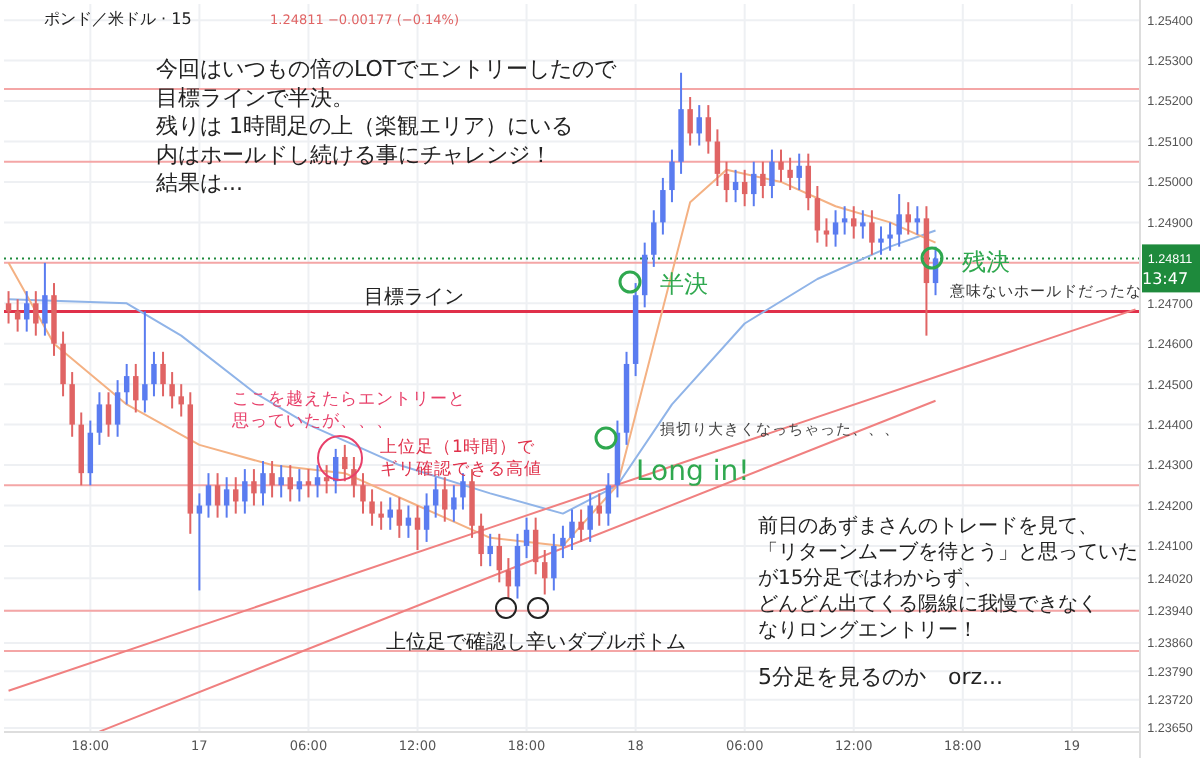 The width and height of the screenshot is (1200, 758). Describe the element at coordinates (948, 578) in the screenshot. I see `annotation: 前日のあずまさんのトレードを見て、「リターンムーブを待とう」と思っていたが15分足ではわからず、どんどん出てくる陽線に我慢できなくなりロングエントリー！` at that location.